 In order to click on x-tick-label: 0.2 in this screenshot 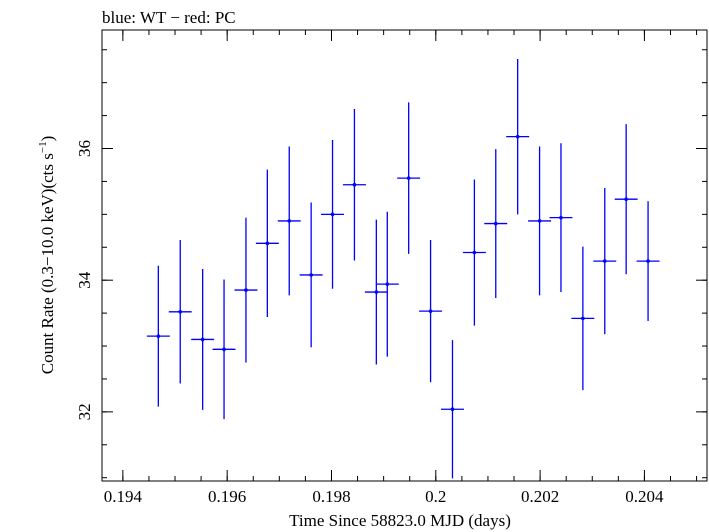, I will do `click(435, 496)`.